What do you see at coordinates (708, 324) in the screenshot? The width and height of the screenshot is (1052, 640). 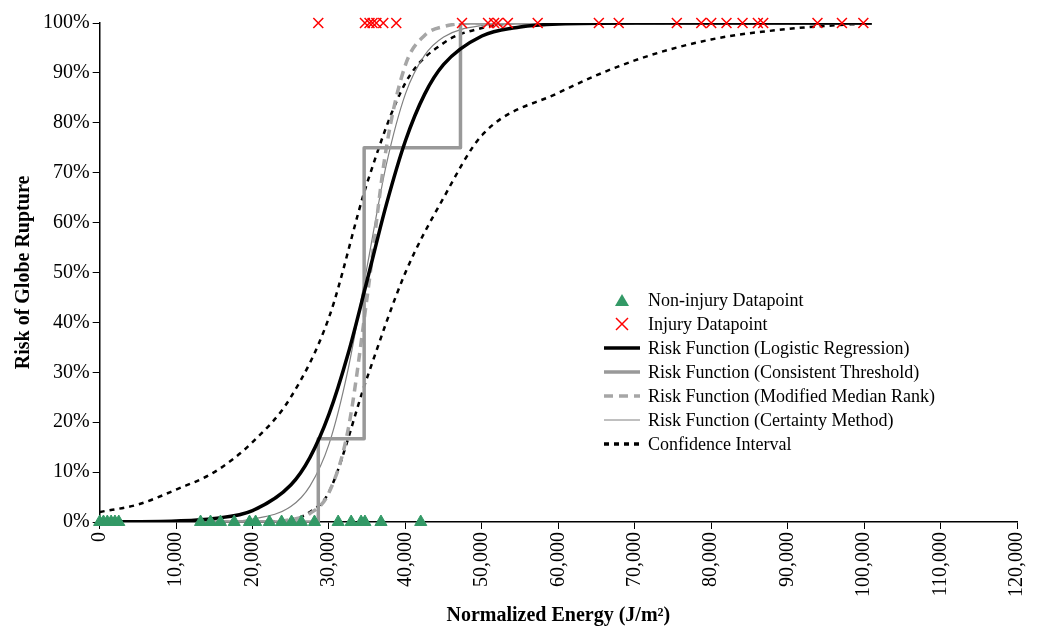 I see `legend-label: Injury Datapoint` at bounding box center [708, 324].